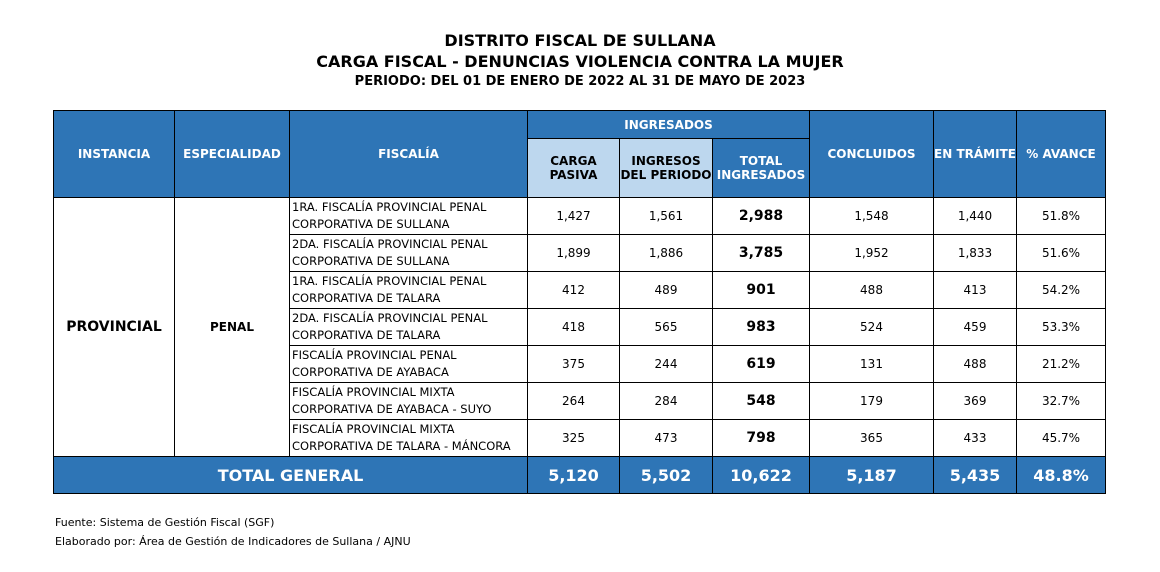 The image size is (1160, 572). What do you see at coordinates (871, 364) in the screenshot?
I see `cell-concluidos: 131` at bounding box center [871, 364].